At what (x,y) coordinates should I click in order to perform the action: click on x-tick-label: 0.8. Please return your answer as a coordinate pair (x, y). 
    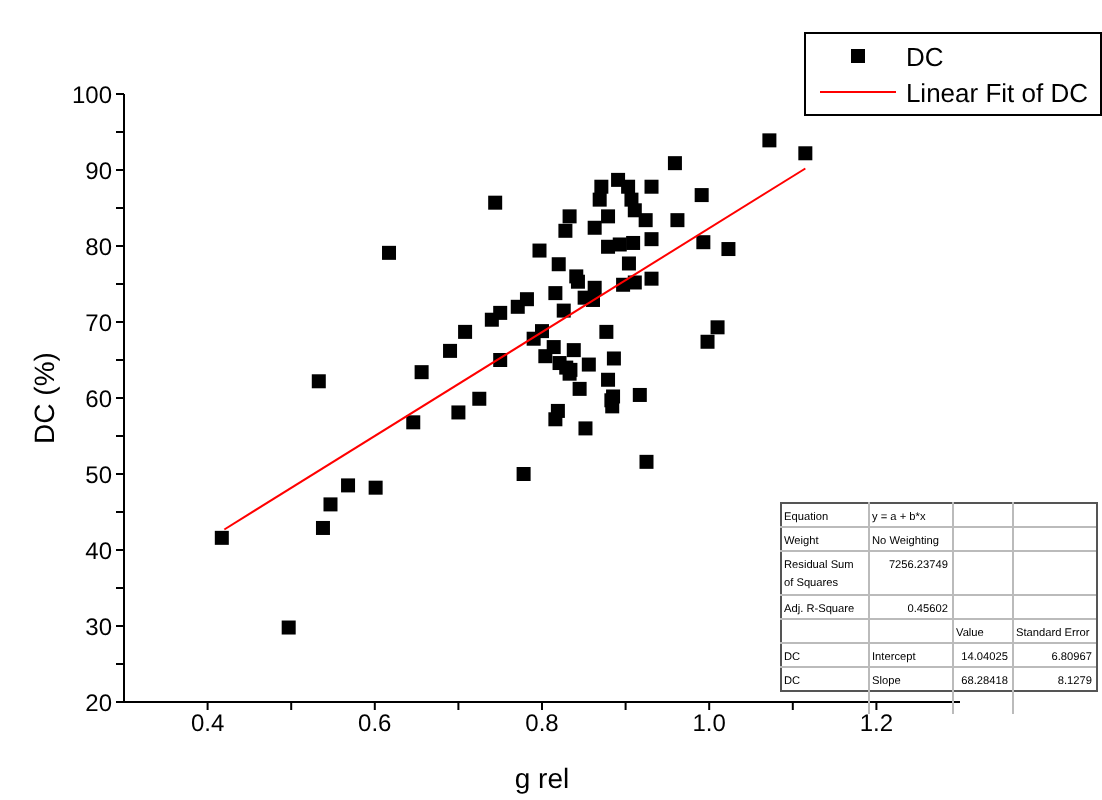
    Looking at the image, I should click on (542, 723).